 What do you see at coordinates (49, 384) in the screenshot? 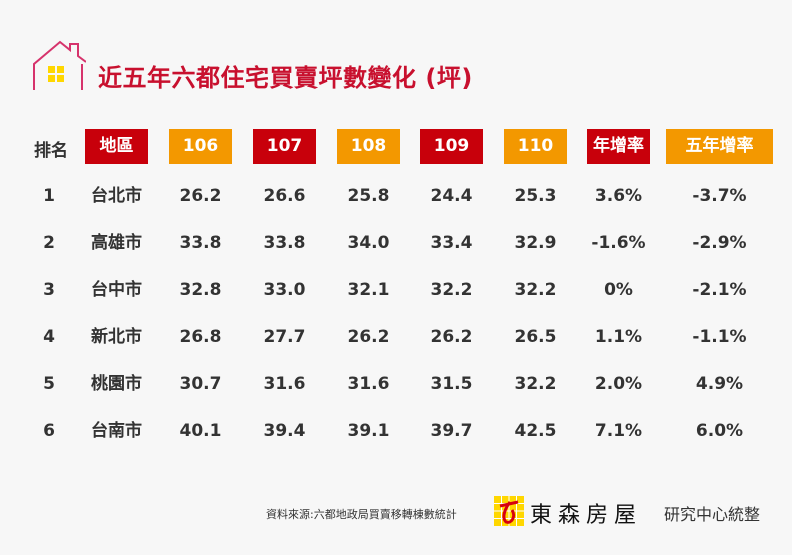
I see `rank: 5` at bounding box center [49, 384].